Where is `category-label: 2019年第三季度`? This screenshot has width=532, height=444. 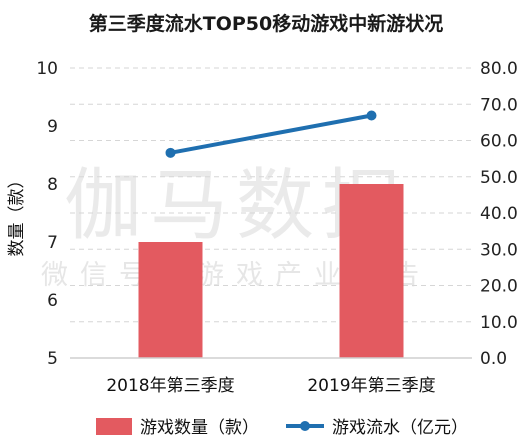
category-label: 2019年第三季度 is located at coordinates (371, 386).